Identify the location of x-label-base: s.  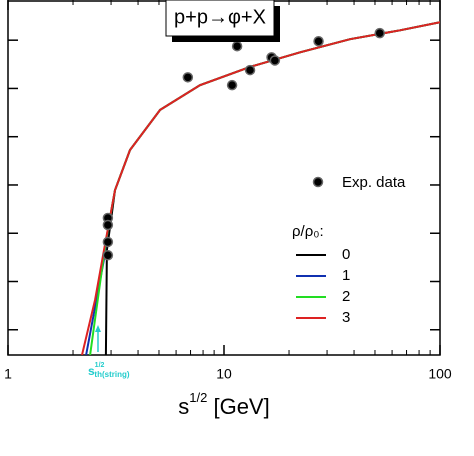
(183, 406).